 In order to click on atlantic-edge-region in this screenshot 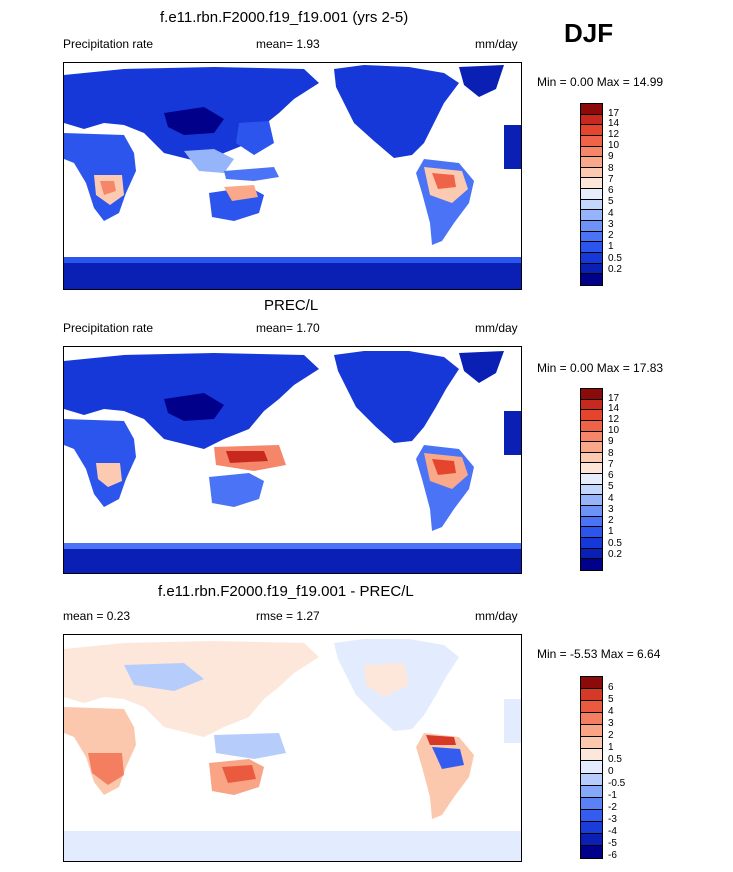, I will do `click(512, 721)`.